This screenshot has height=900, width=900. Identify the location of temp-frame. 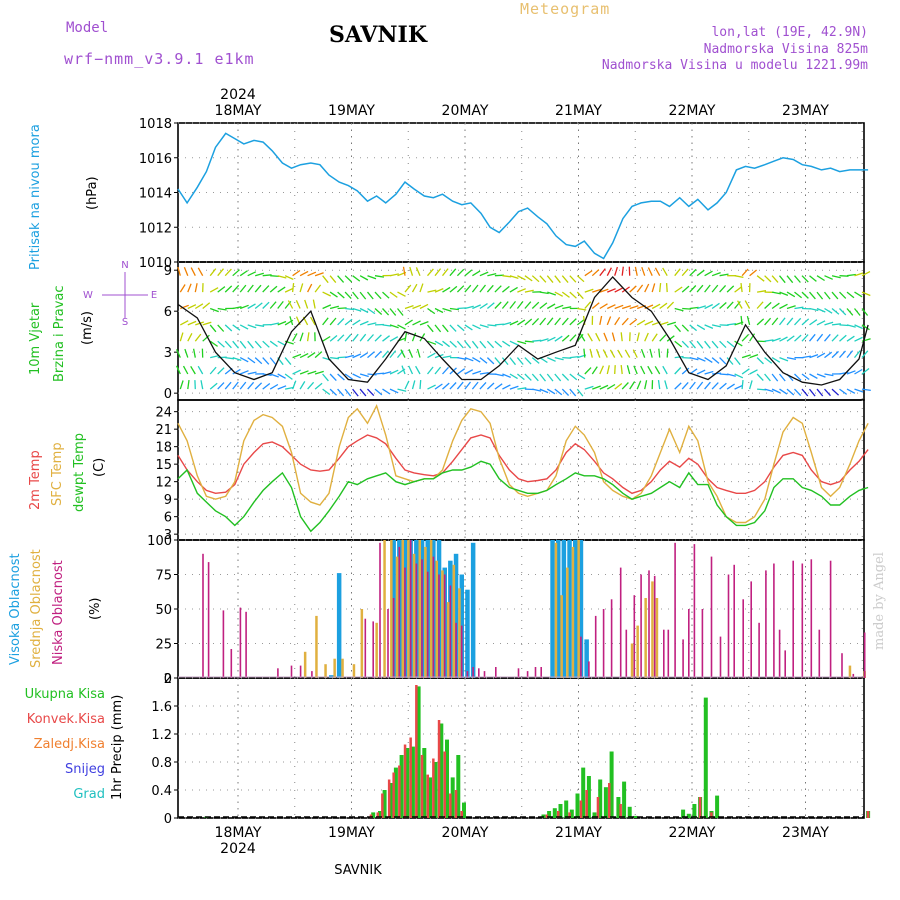
(521, 470).